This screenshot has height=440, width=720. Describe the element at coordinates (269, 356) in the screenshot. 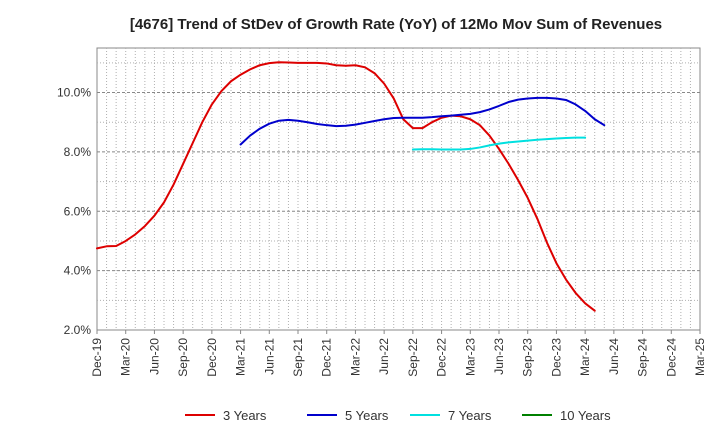

I see `x-tick-label: Jun-21` at that location.